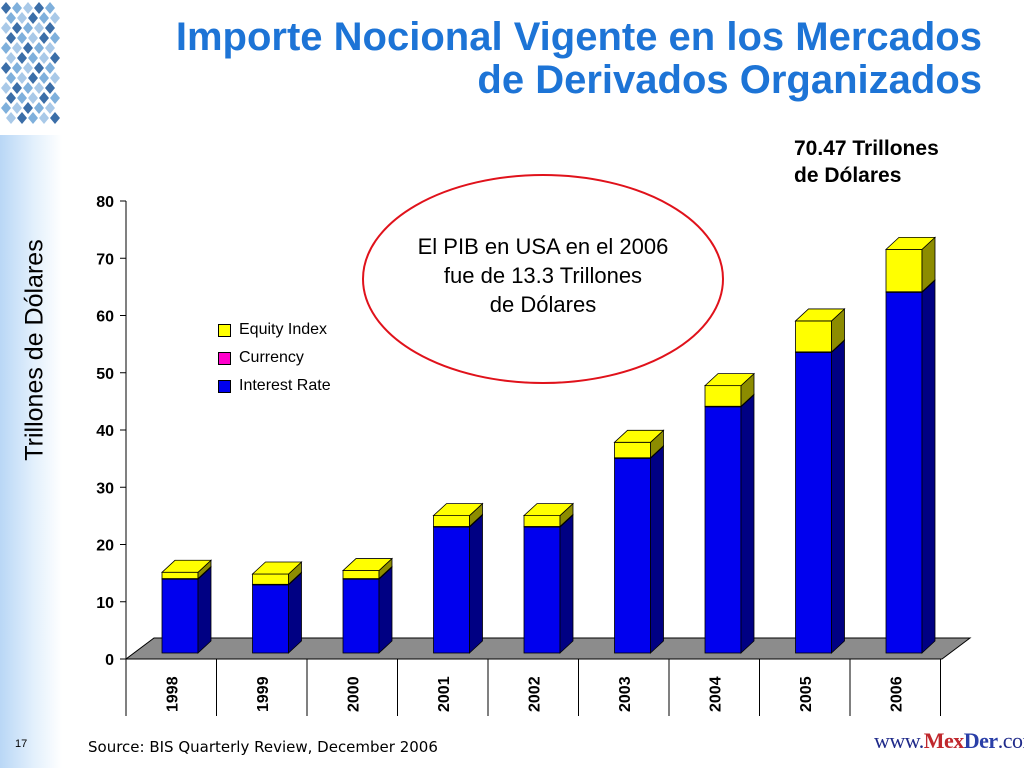 The height and width of the screenshot is (768, 1024). I want to click on legend-label-currency: Currency, so click(271, 357).